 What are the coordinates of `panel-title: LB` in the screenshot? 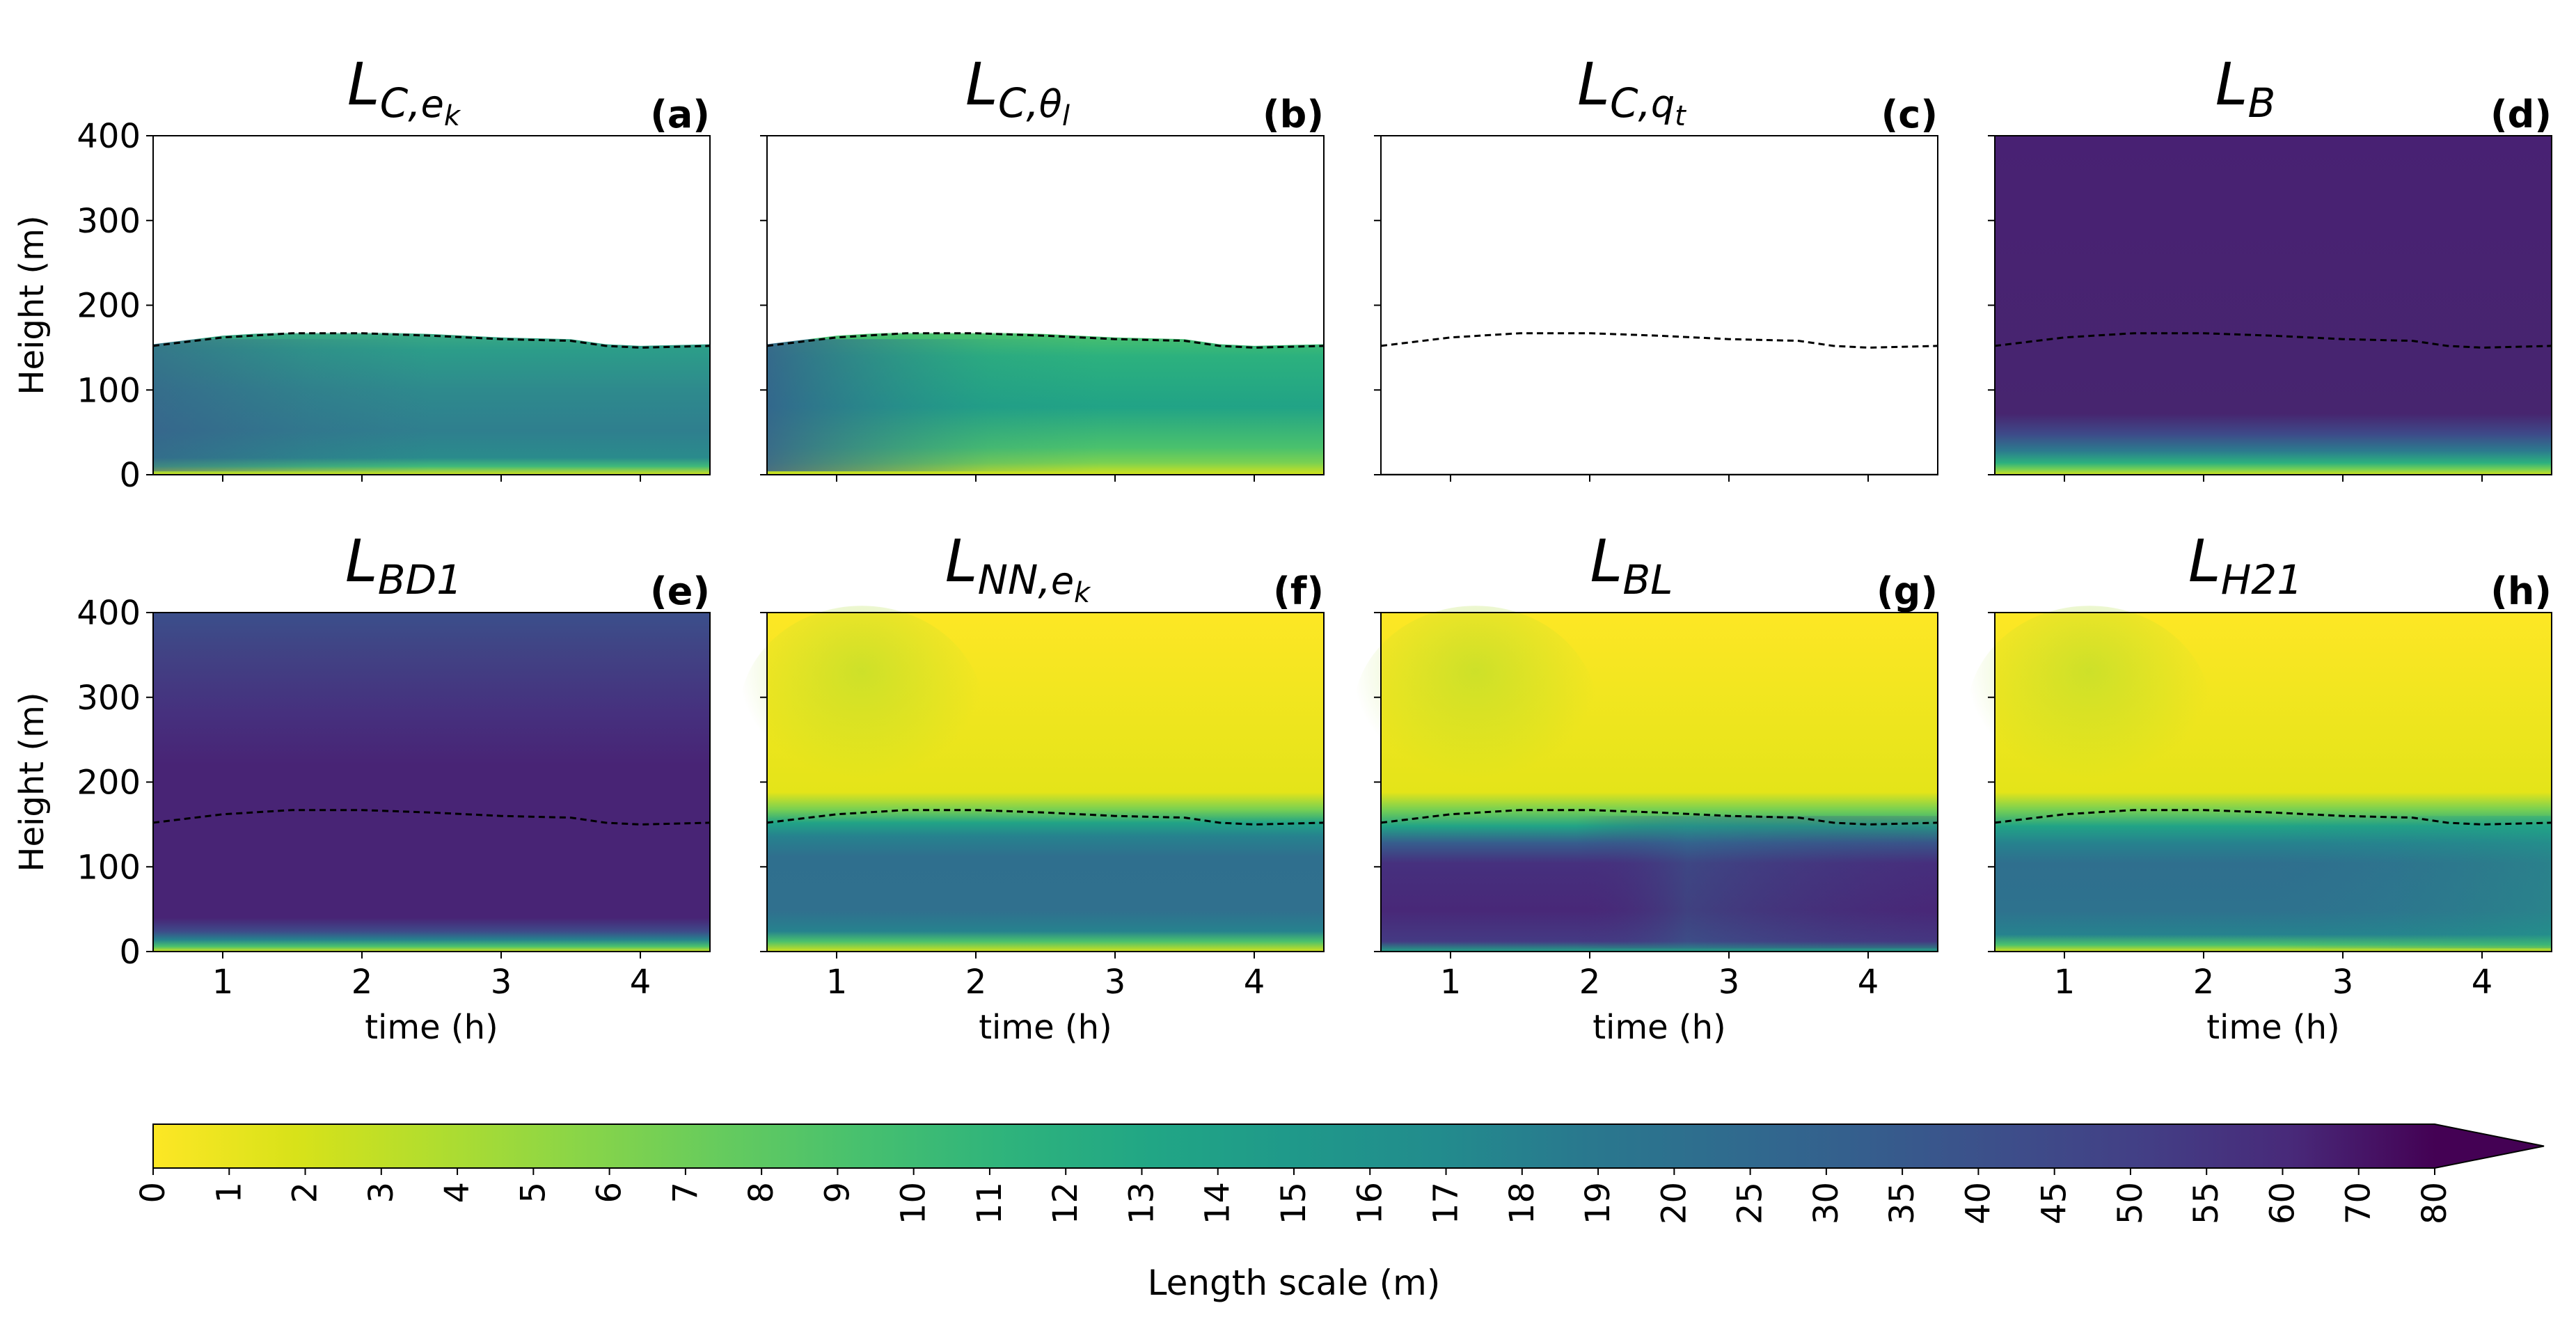 It's located at (2245, 88).